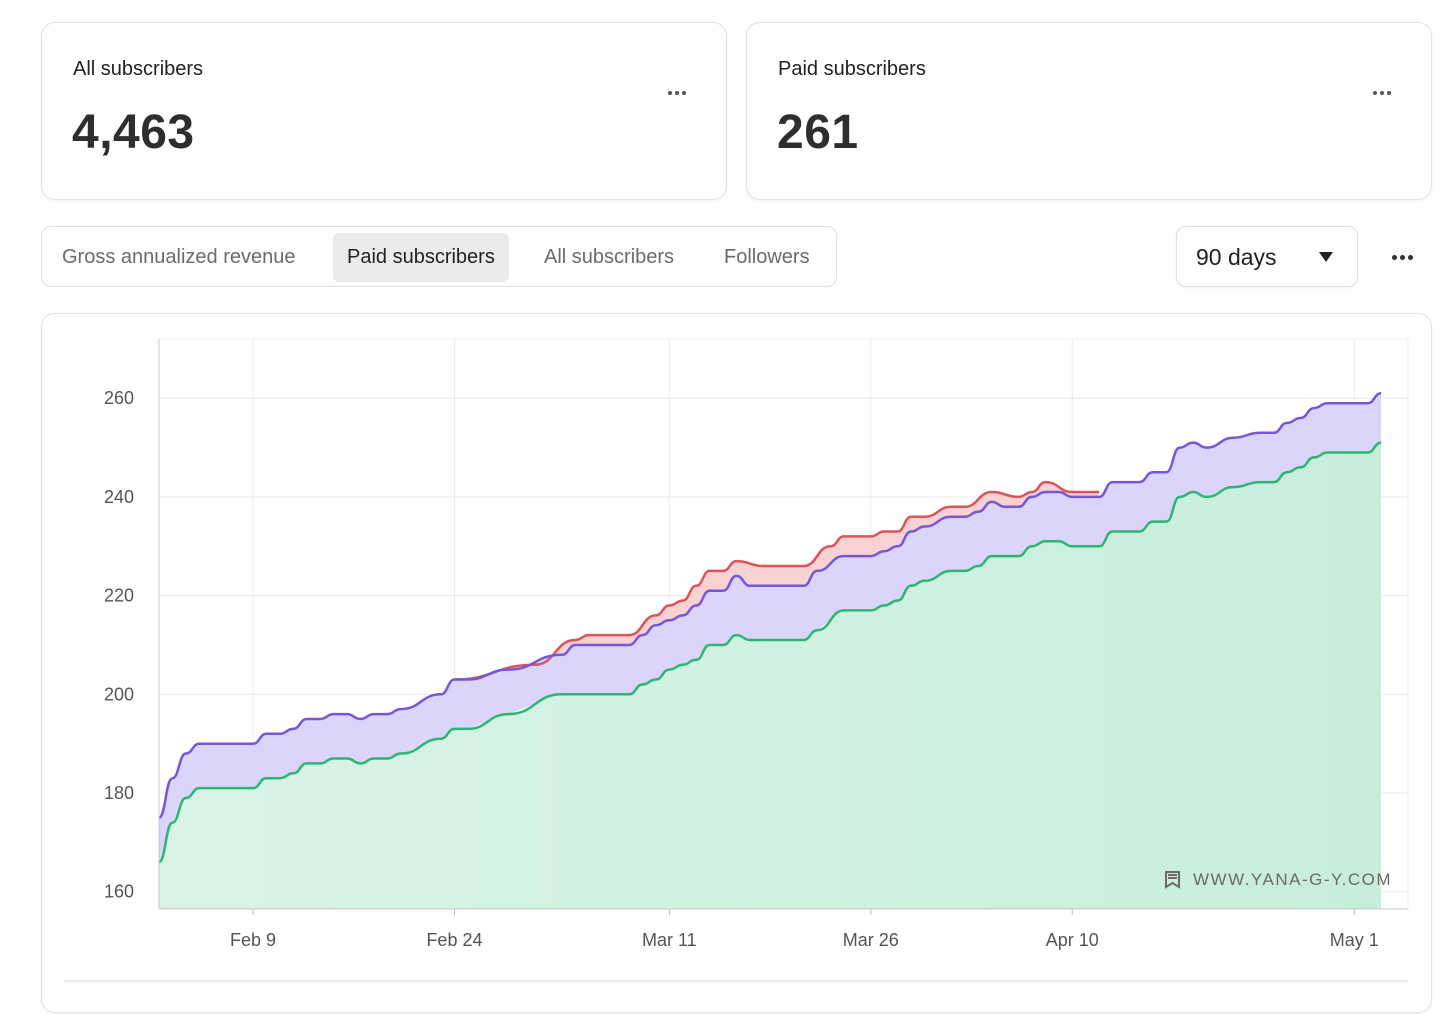  Describe the element at coordinates (1072, 940) in the screenshot. I see `x-tick-label: Apr 10` at that location.